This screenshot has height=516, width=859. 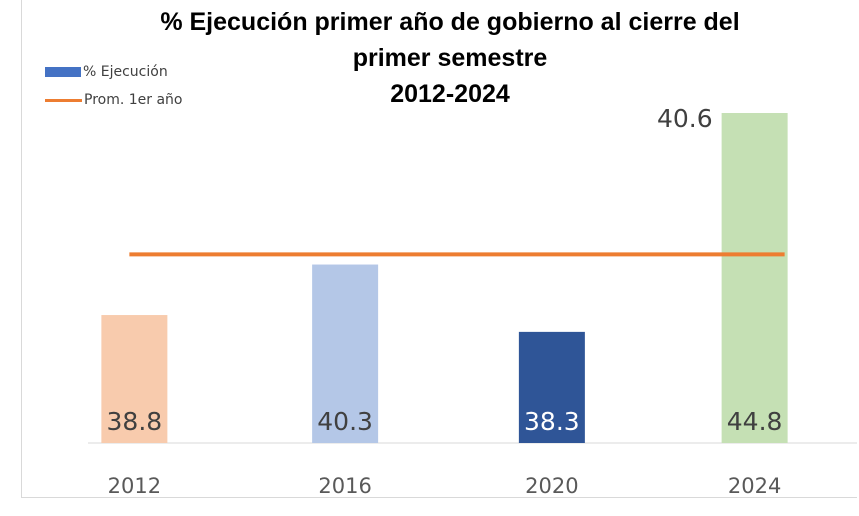 What do you see at coordinates (134, 379) in the screenshot?
I see `bar-2012` at bounding box center [134, 379].